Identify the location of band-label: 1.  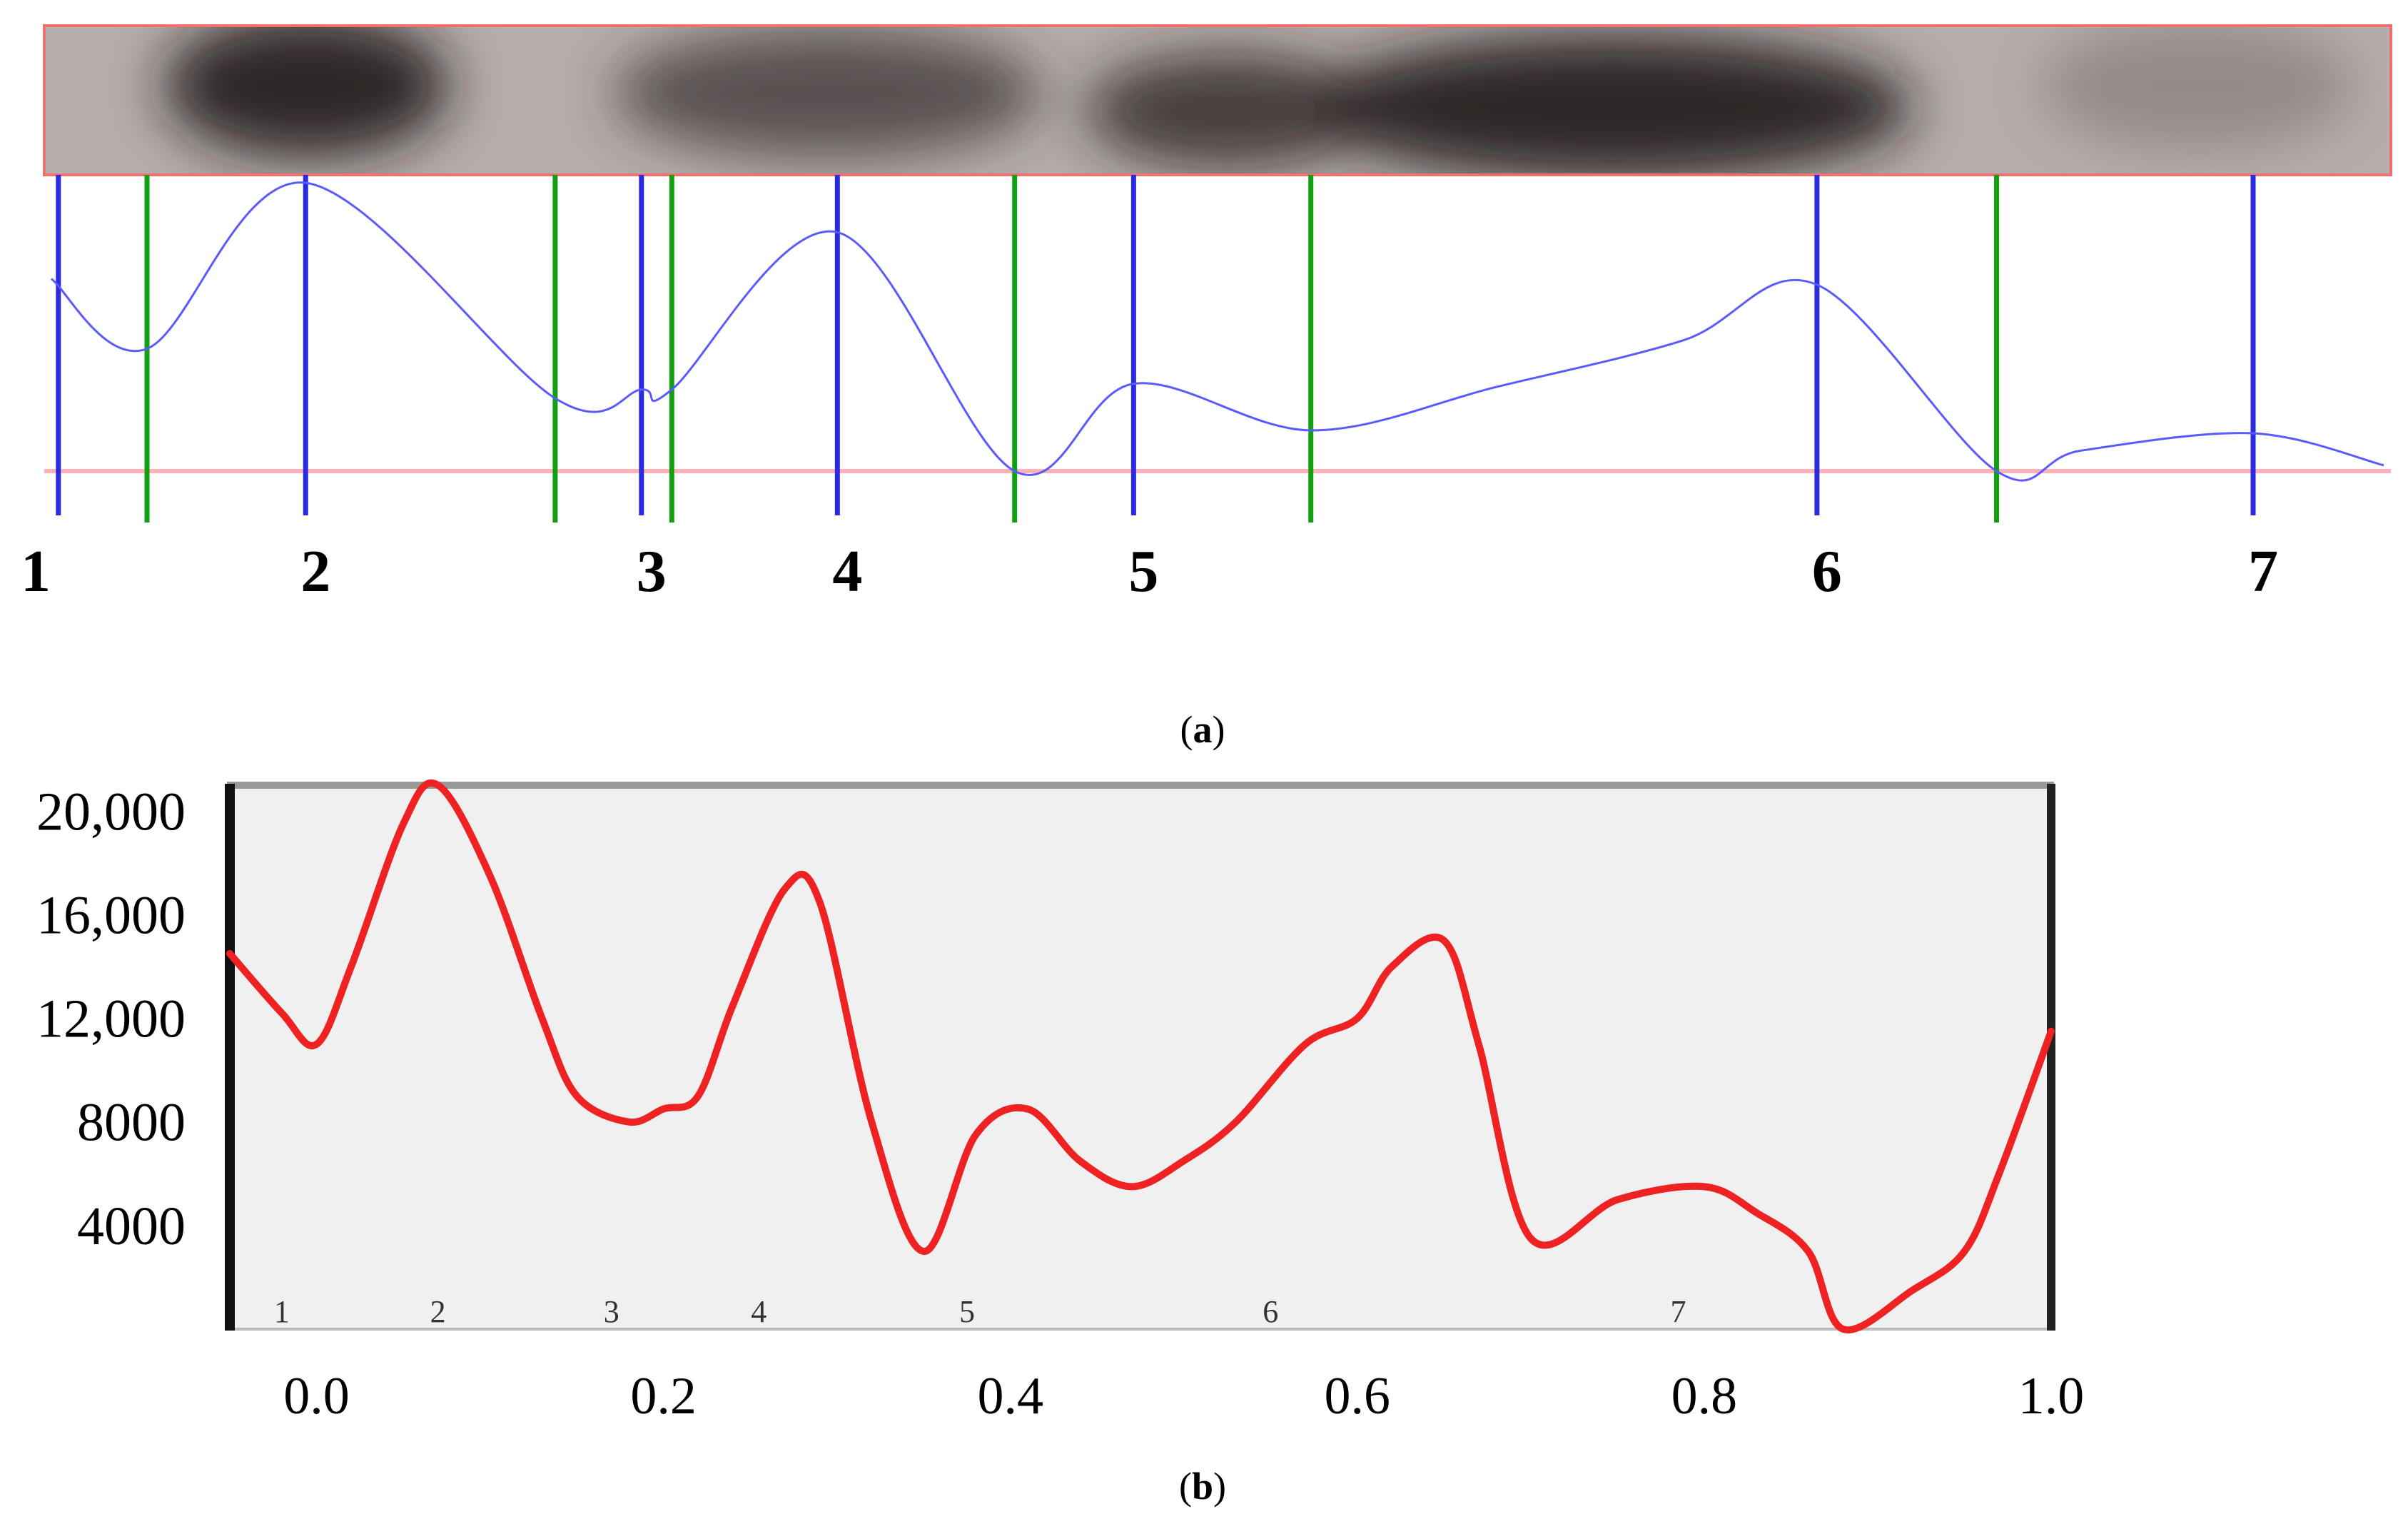
(36, 571).